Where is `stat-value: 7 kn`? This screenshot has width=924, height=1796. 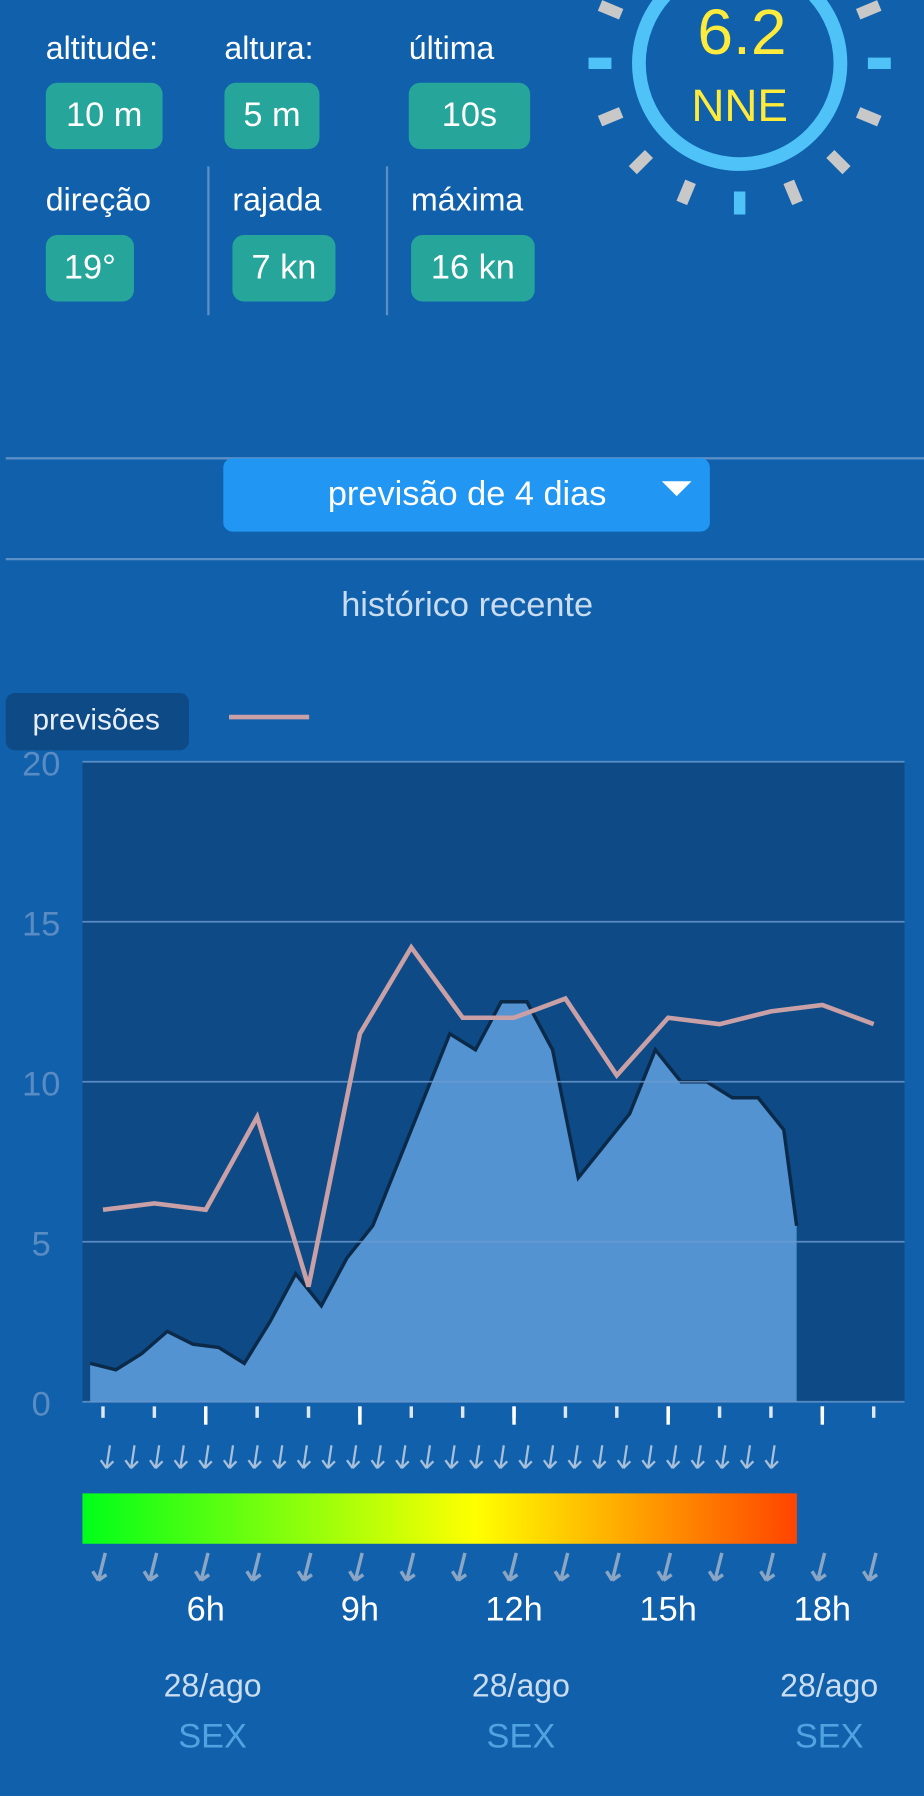 stat-value: 7 kn is located at coordinates (284, 267).